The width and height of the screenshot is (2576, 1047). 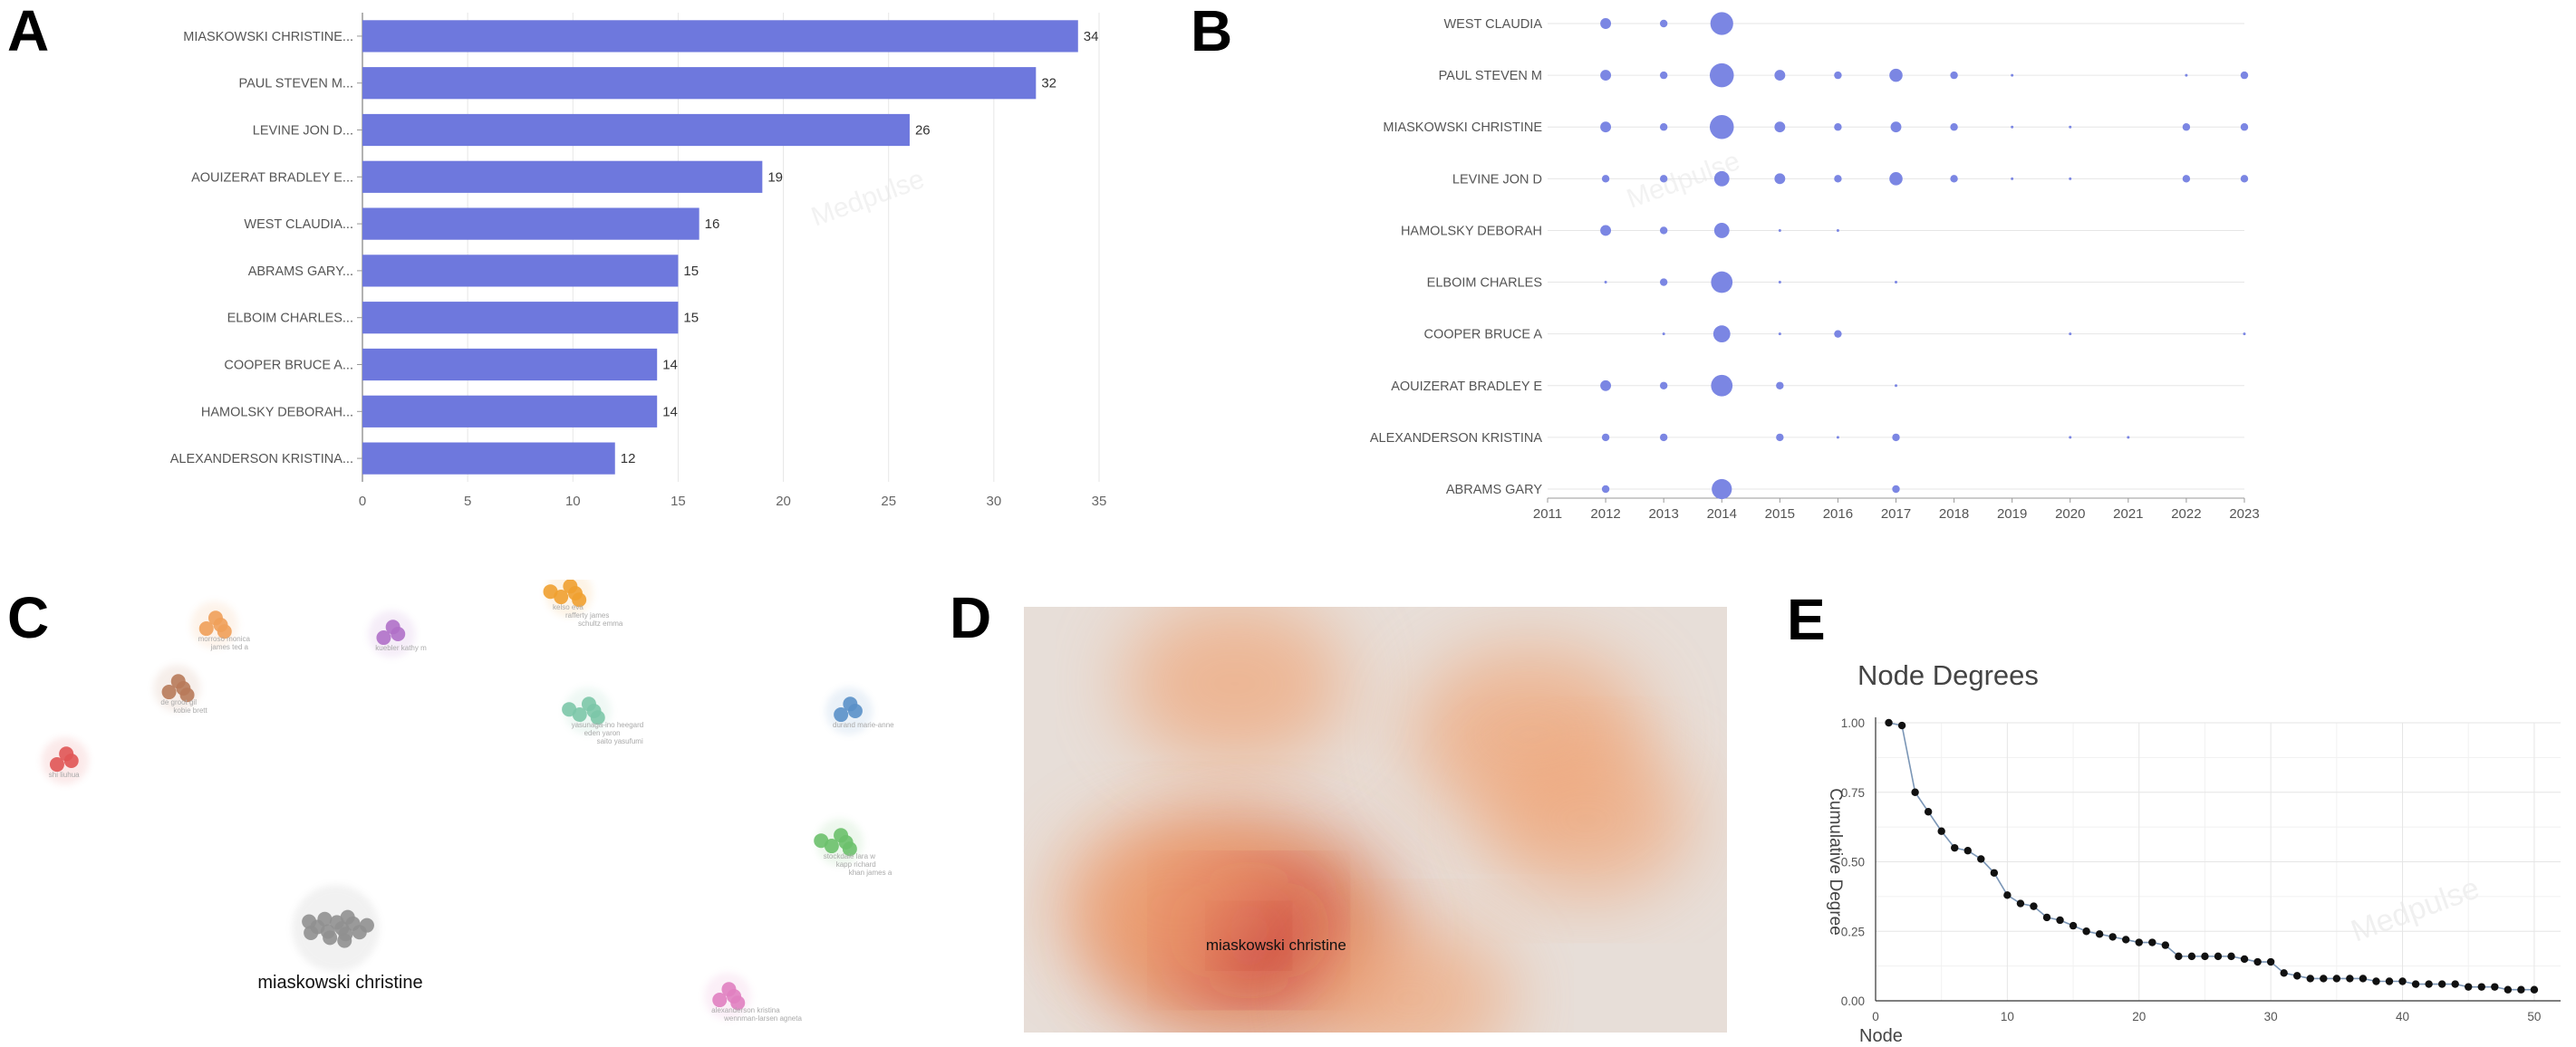 I want to click on year-tick-label: 2012, so click(x=1605, y=514).